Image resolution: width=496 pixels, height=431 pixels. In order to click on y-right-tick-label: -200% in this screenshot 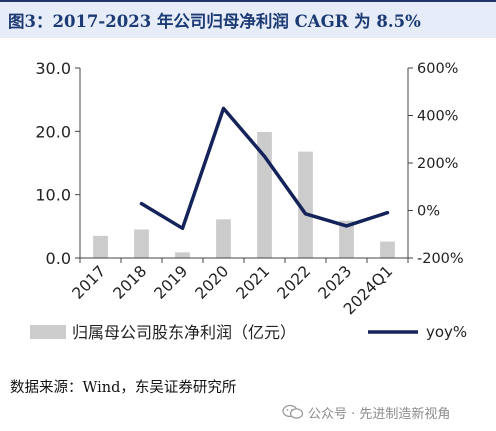, I will do `click(440, 259)`.